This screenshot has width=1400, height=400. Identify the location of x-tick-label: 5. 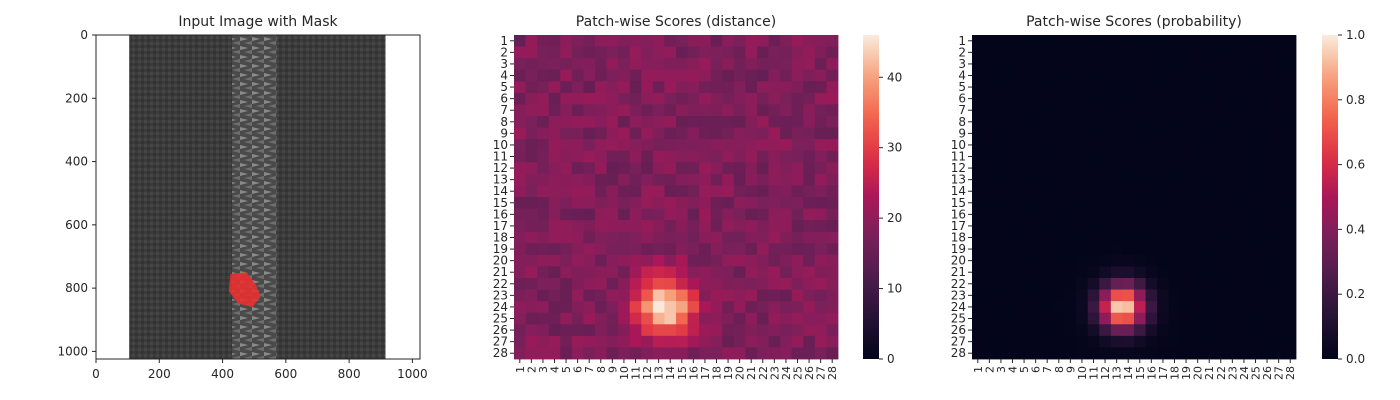
(566, 369).